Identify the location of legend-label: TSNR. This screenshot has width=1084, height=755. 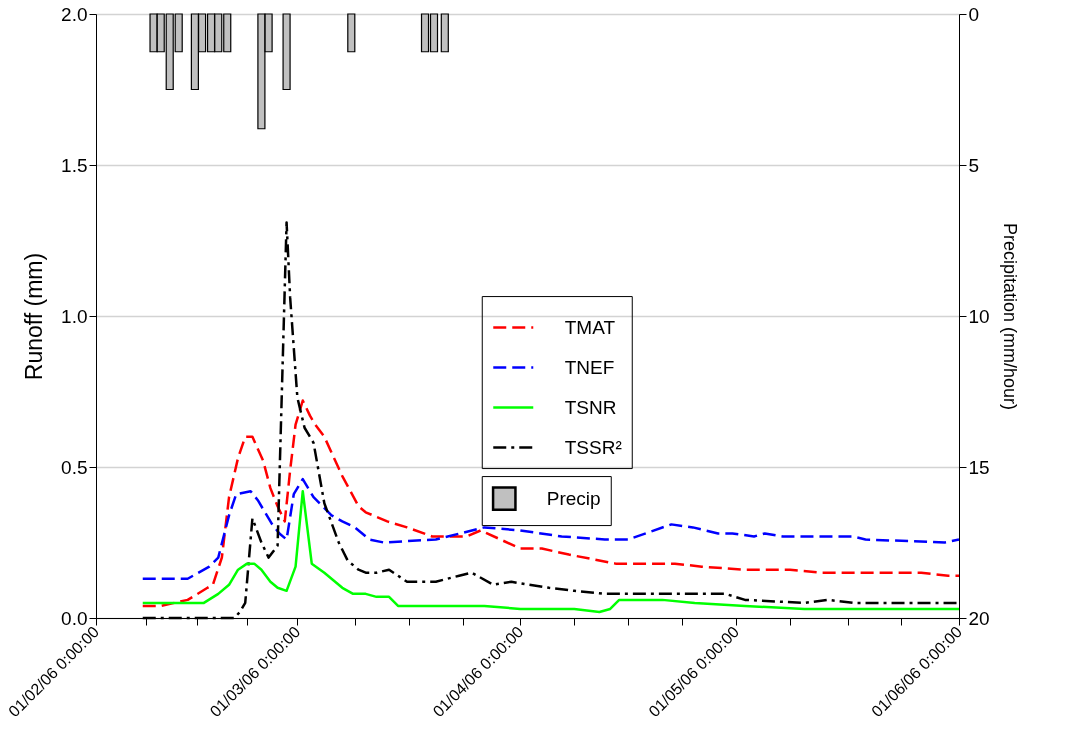
(590, 407).